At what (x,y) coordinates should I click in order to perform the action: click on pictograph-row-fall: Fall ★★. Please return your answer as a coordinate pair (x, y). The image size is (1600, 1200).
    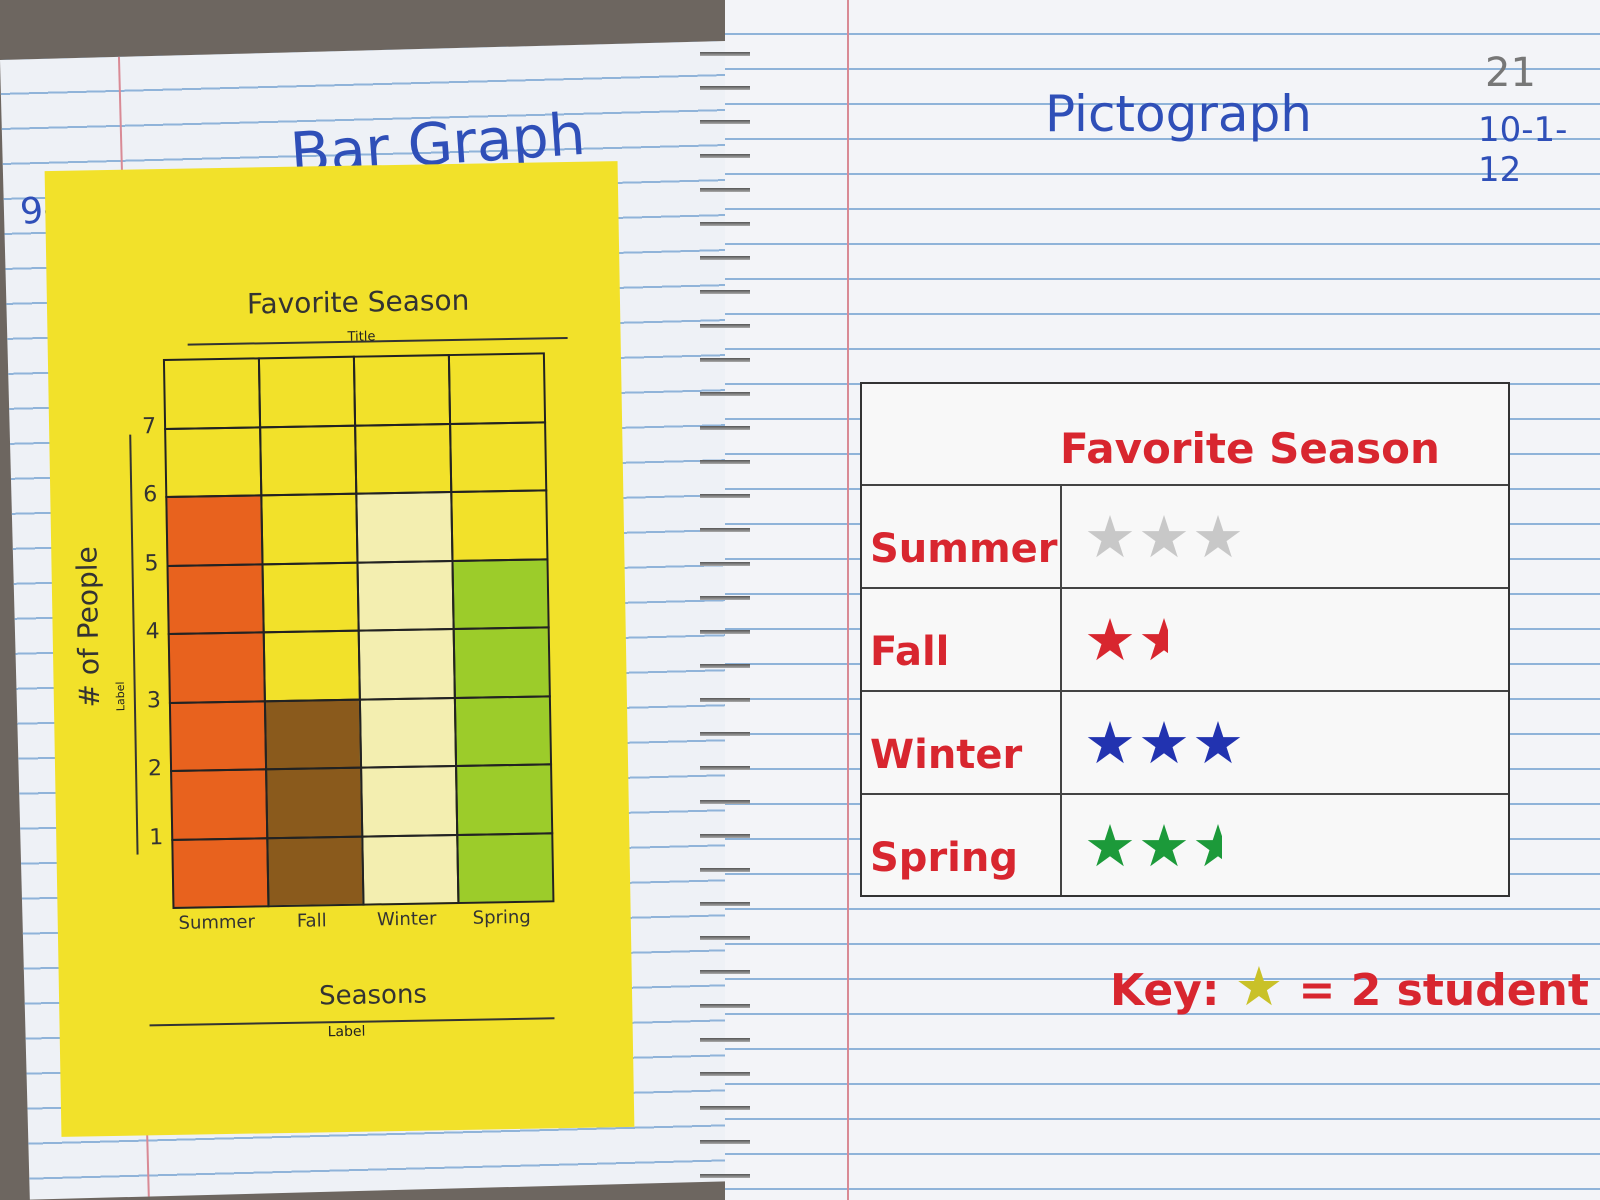
    Looking at the image, I should click on (1185, 639).